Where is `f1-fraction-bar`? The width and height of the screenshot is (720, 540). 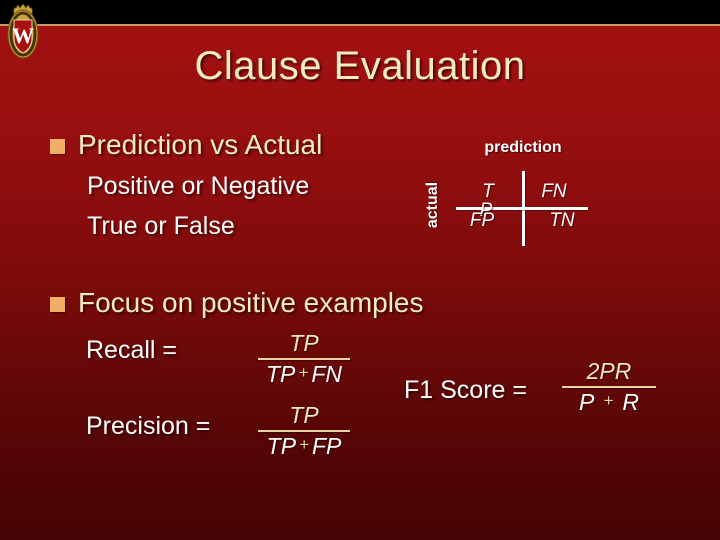 f1-fraction-bar is located at coordinates (609, 387).